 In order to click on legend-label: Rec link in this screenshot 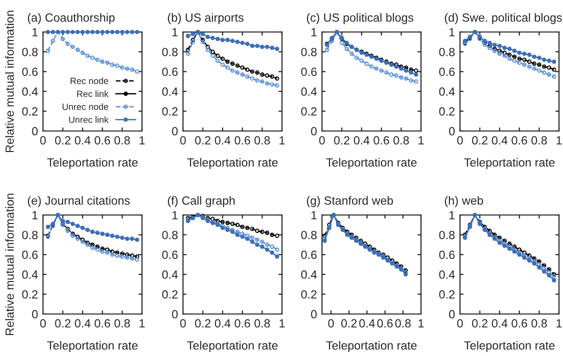, I will do `click(93, 94)`.